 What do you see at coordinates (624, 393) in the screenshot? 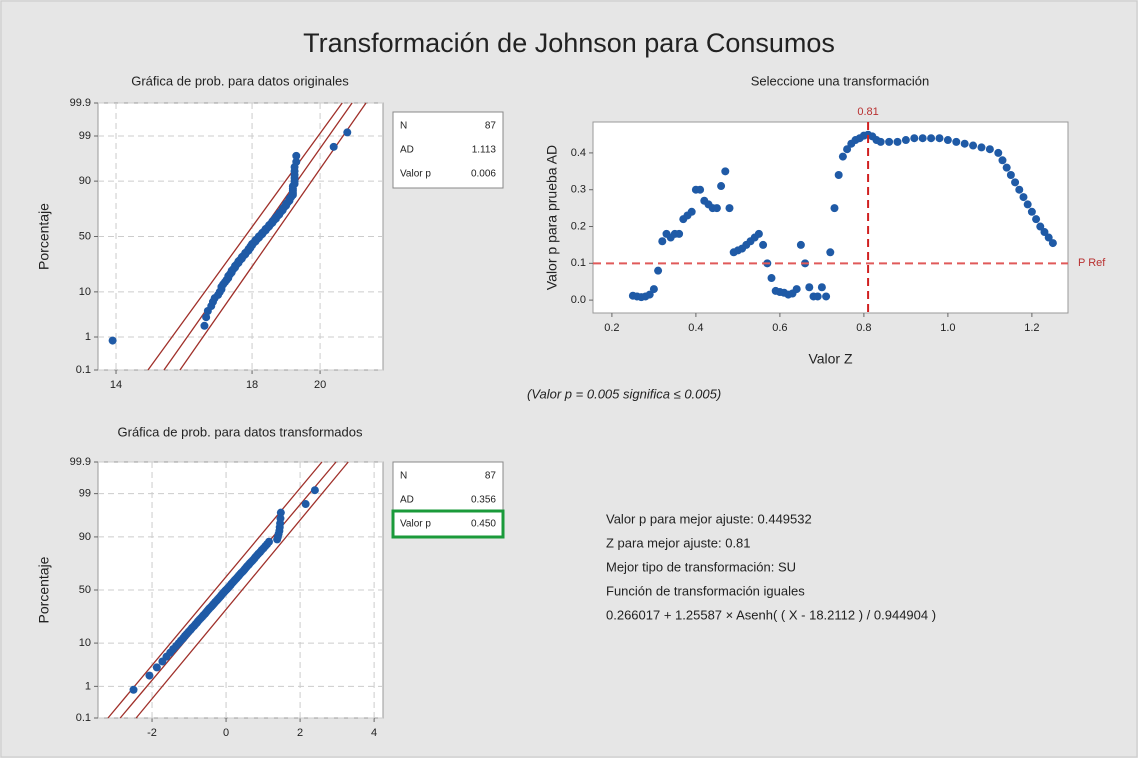
I see `footnote: (Valor p = 0.005 significa ≤ 0.005)` at bounding box center [624, 393].